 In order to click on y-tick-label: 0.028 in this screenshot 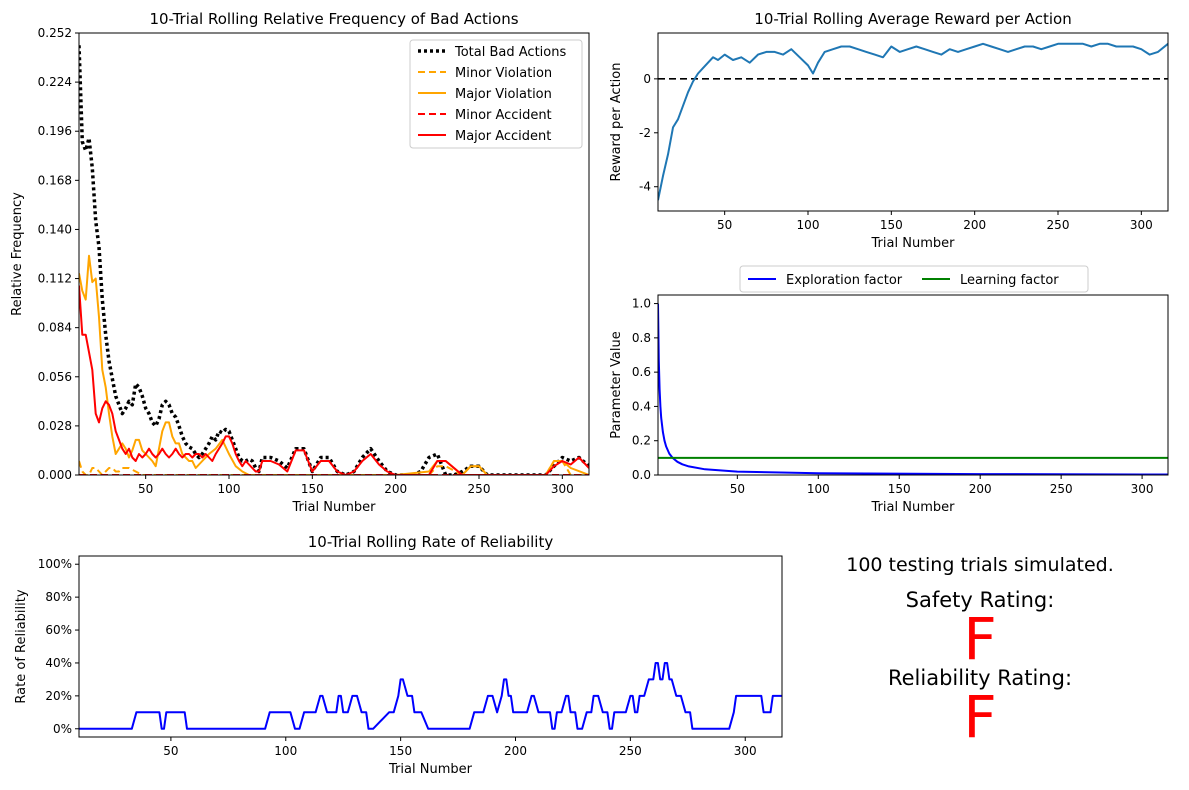, I will do `click(55, 426)`.